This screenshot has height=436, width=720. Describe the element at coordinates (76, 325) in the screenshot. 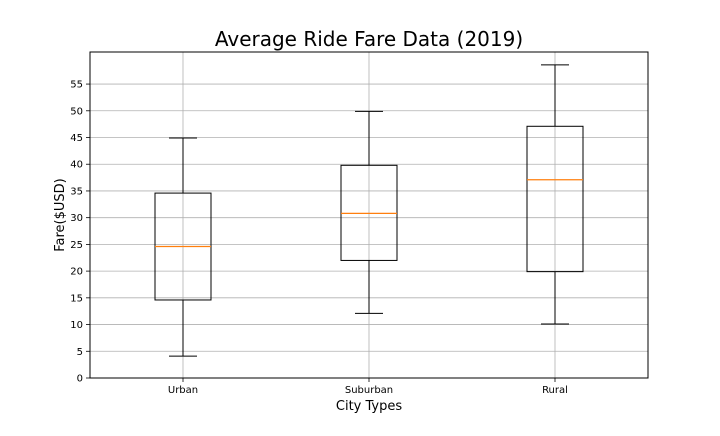

I see `y-tick-label: 10` at that location.